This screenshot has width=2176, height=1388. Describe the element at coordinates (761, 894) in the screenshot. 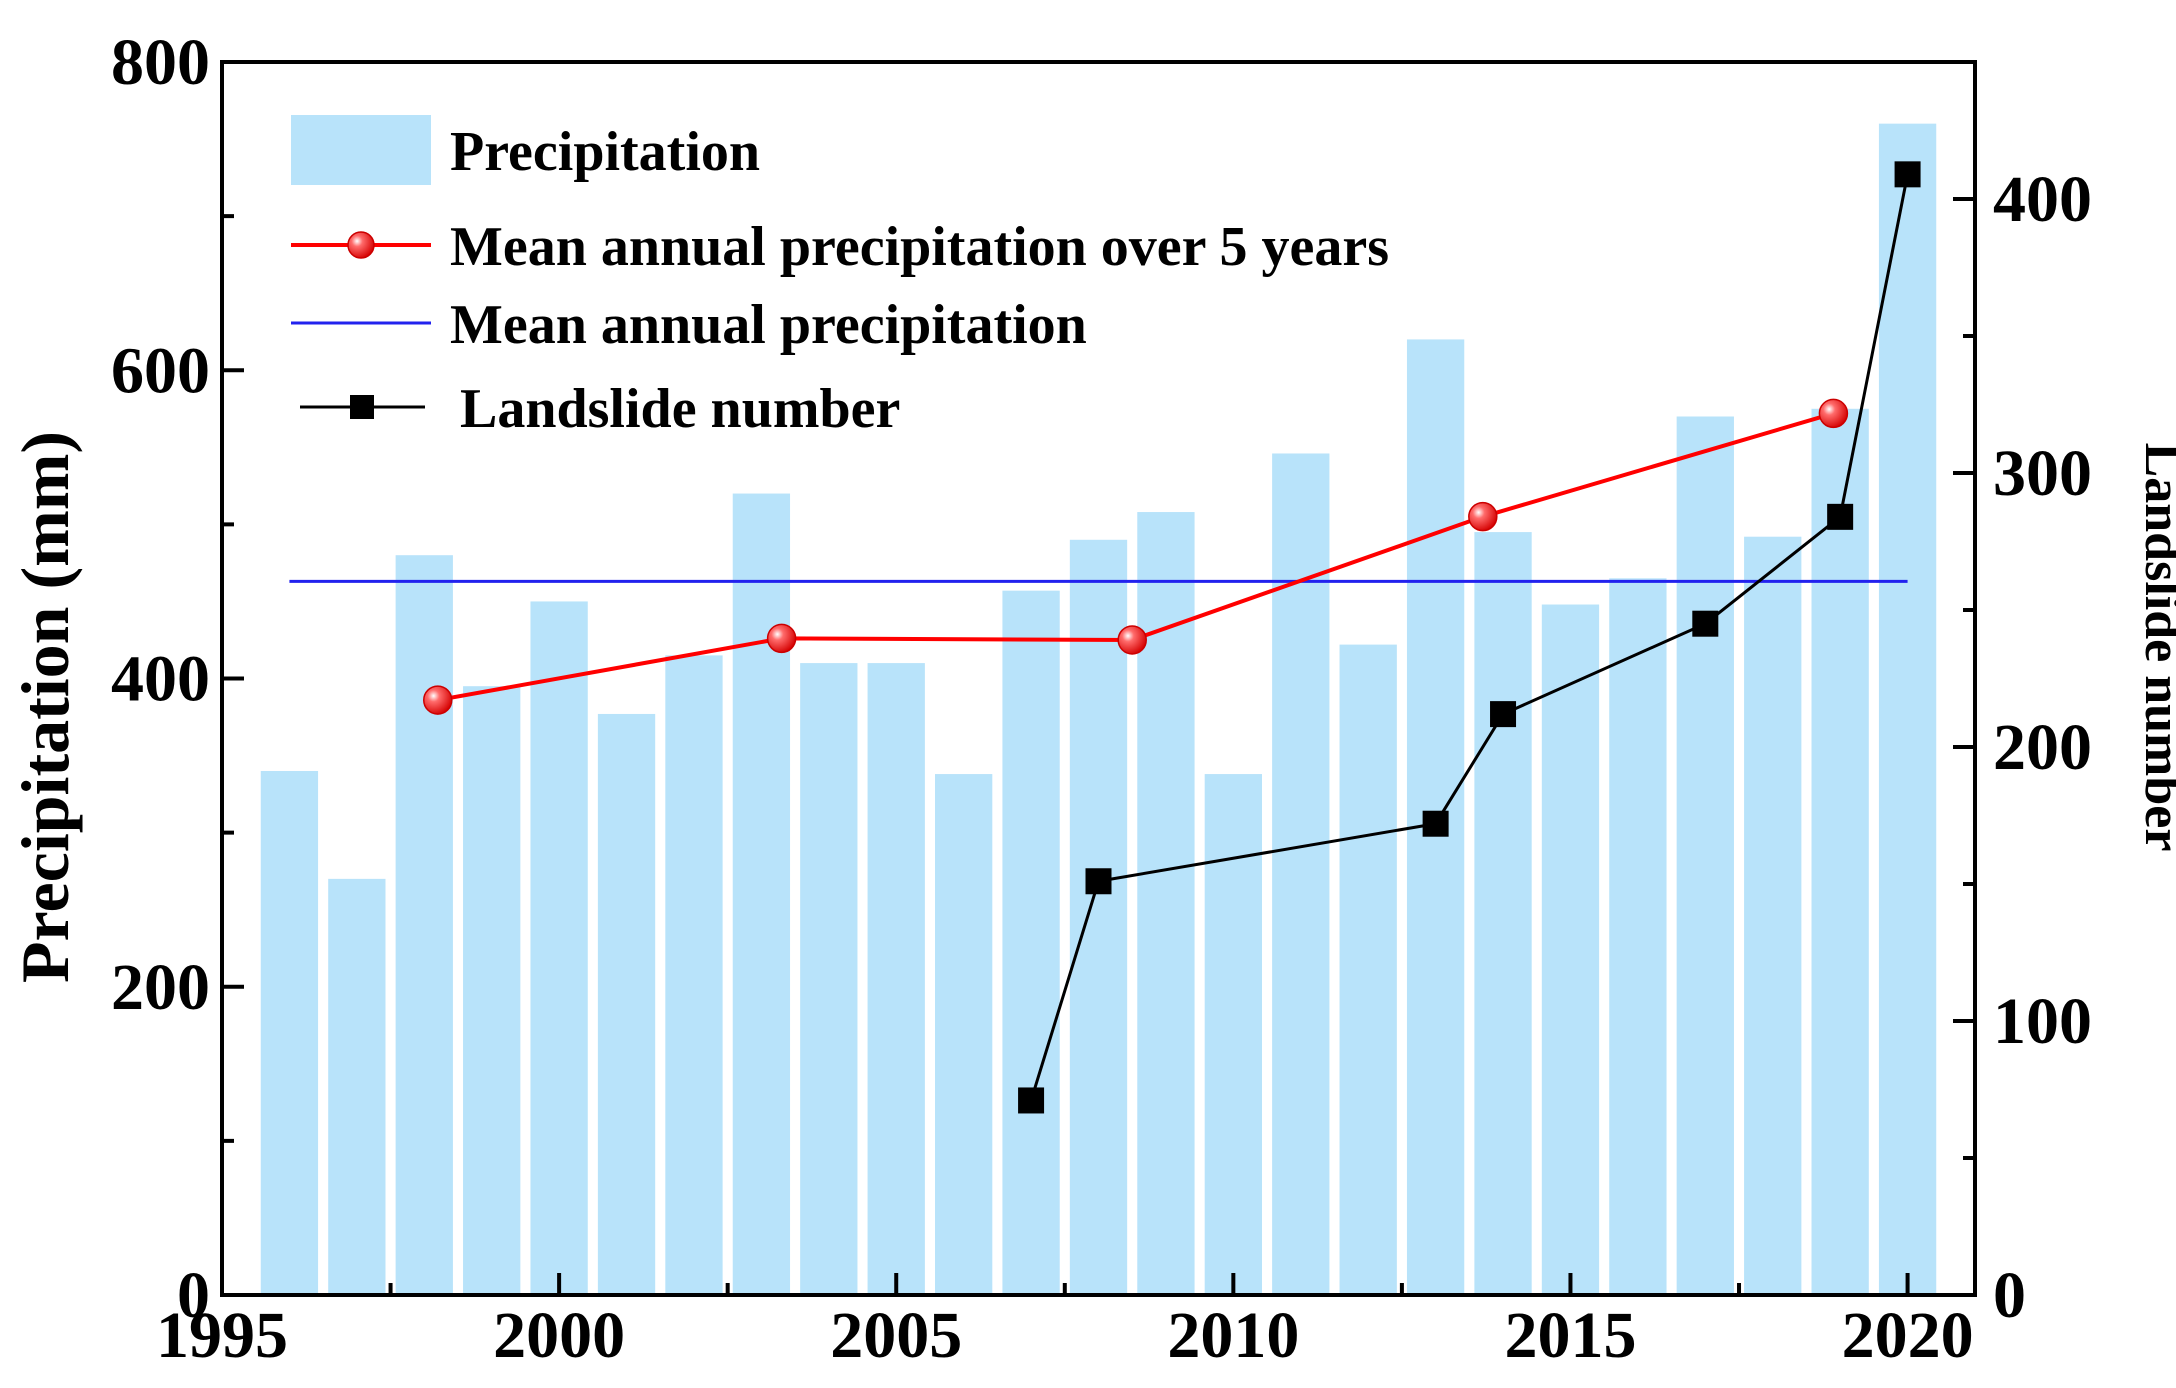

I see `precipitation-bar-2003` at that location.